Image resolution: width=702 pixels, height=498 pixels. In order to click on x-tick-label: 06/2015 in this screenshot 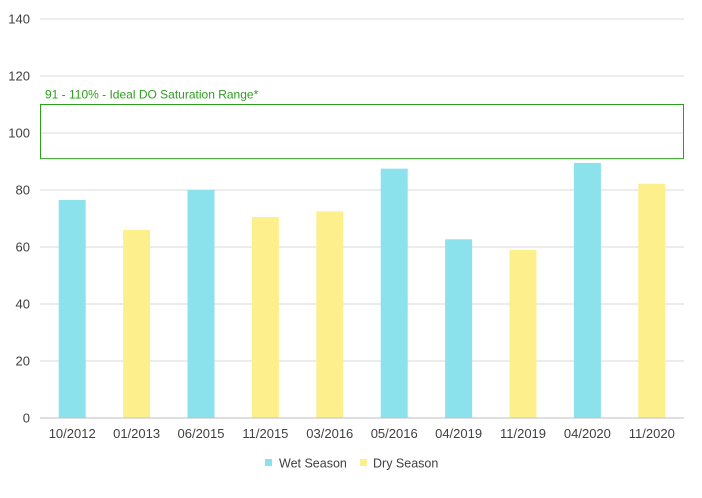, I will do `click(201, 433)`.